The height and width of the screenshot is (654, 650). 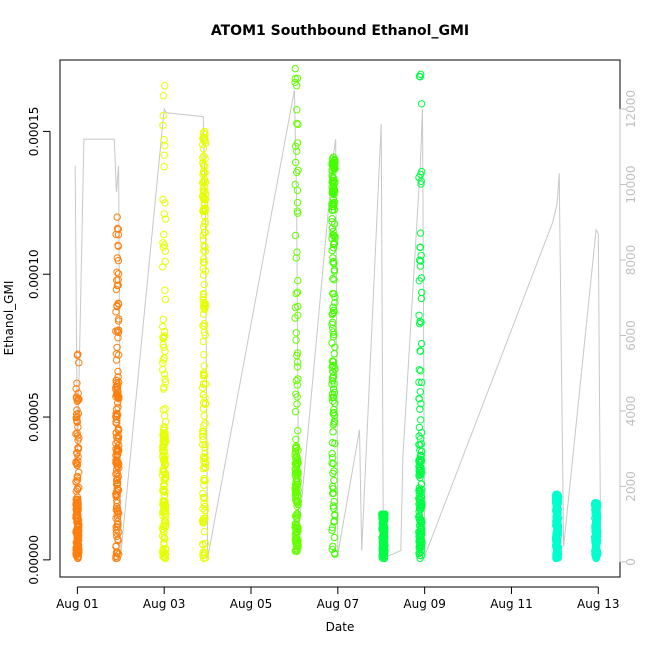 I want to click on y-tick-label: 0.00015, so click(x=34, y=132).